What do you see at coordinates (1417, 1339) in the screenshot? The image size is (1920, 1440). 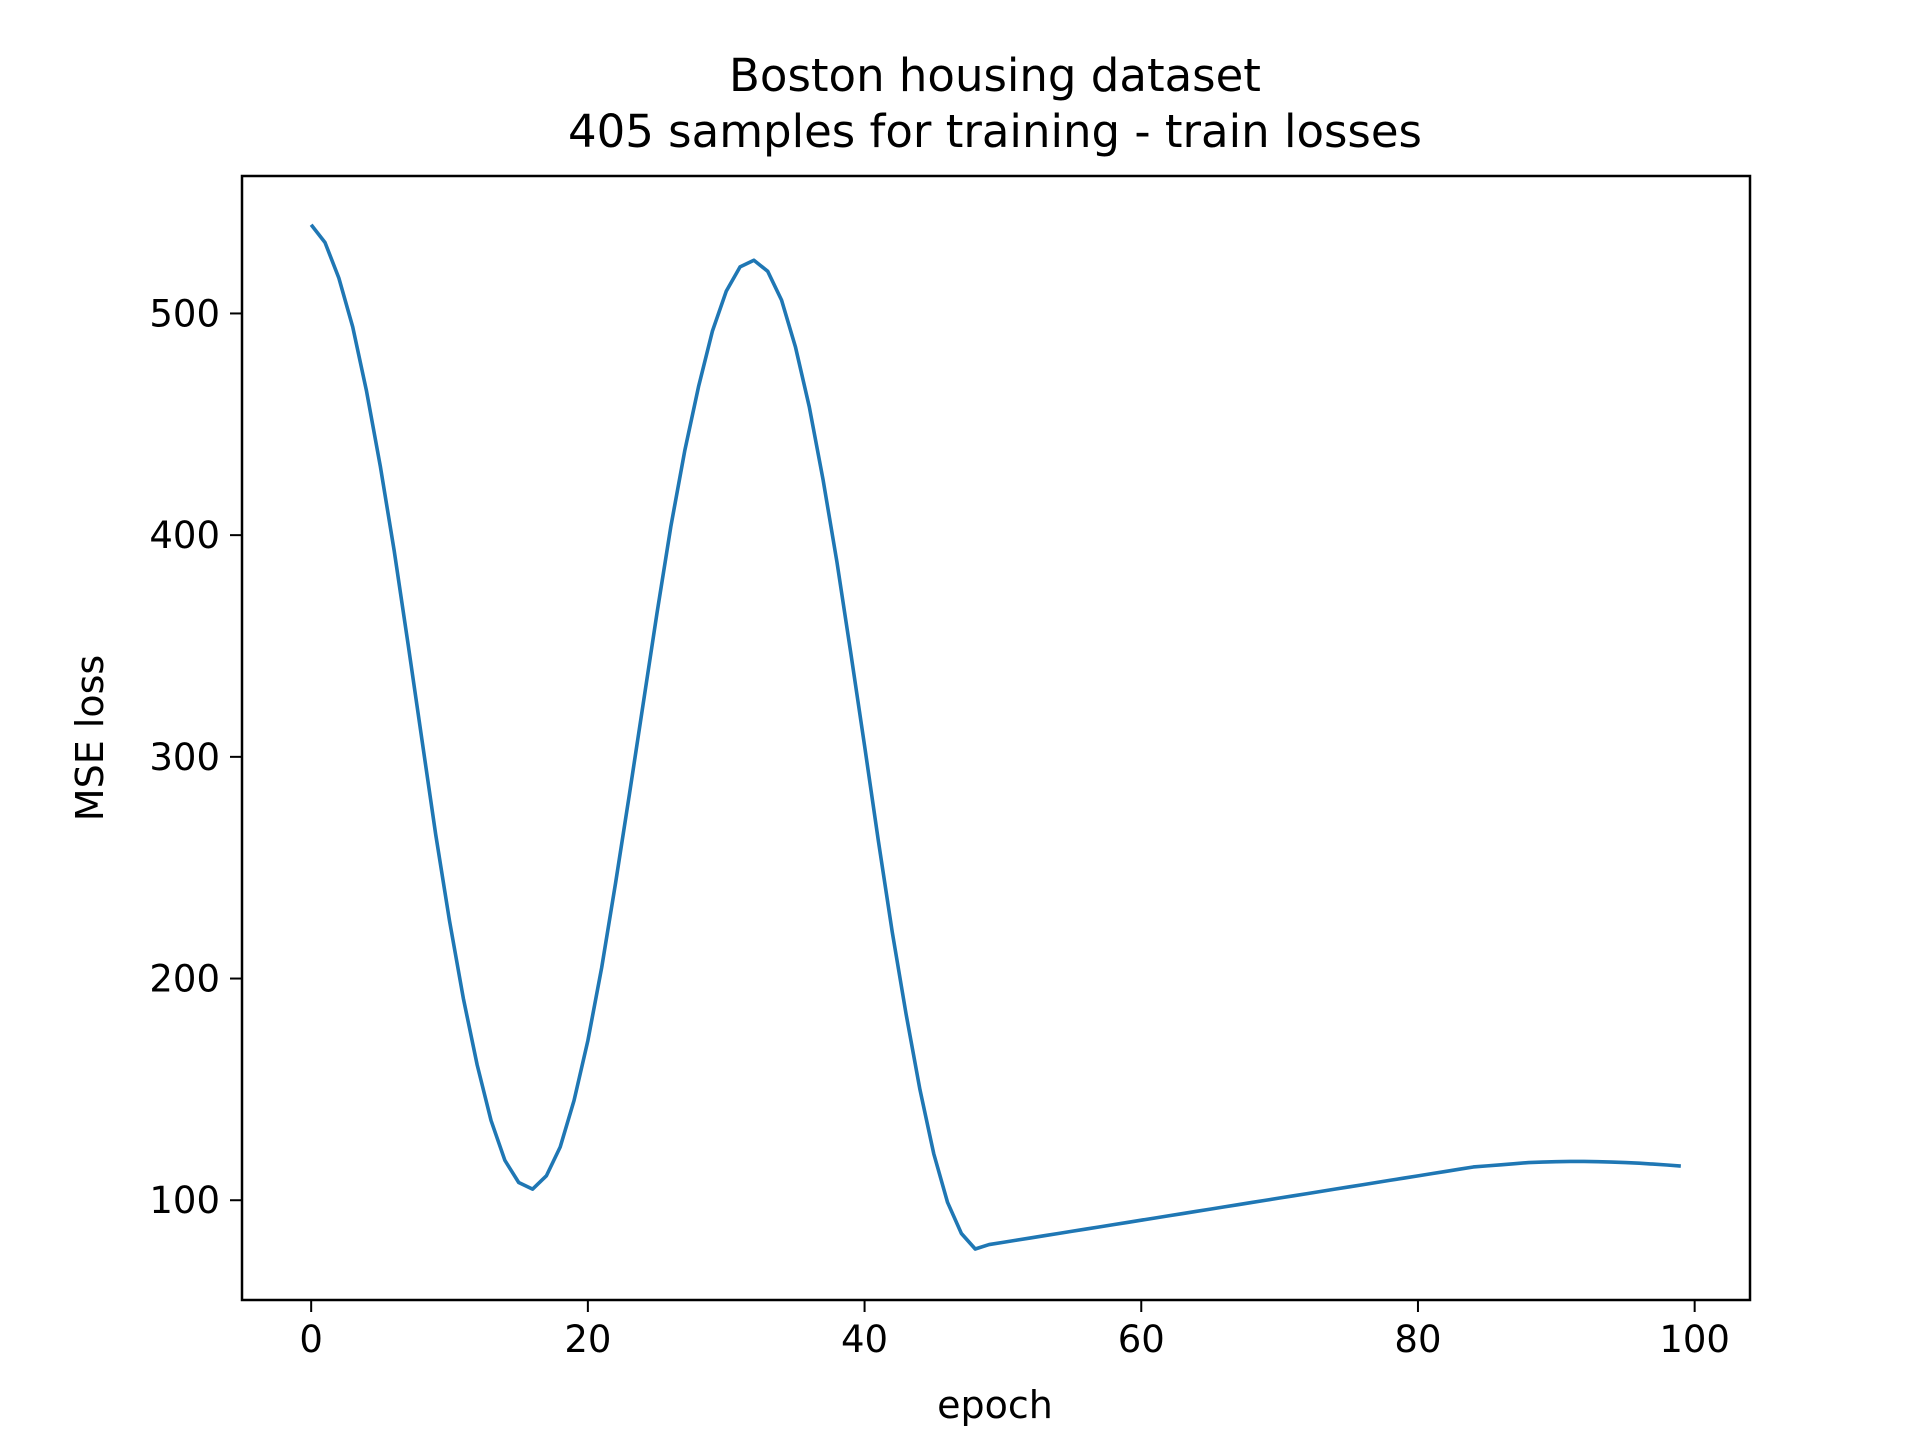 I see `x-tick-label: 80` at bounding box center [1417, 1339].